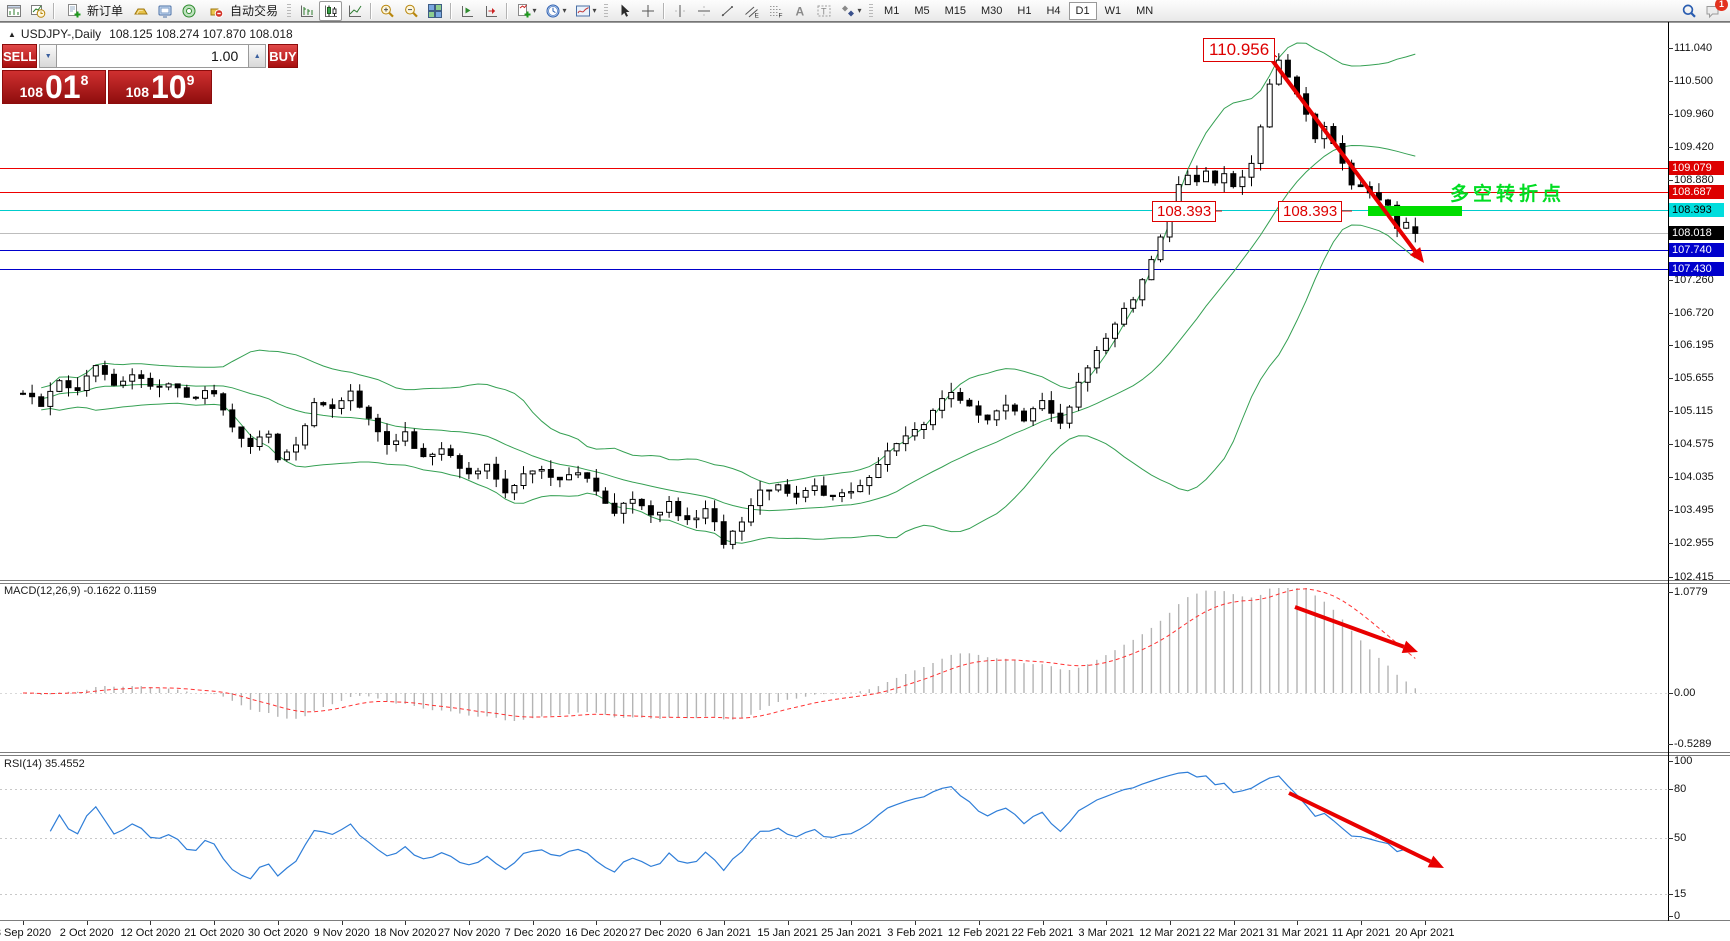  Describe the element at coordinates (466, 11) in the screenshot. I see `auto-scroll-icon` at that location.